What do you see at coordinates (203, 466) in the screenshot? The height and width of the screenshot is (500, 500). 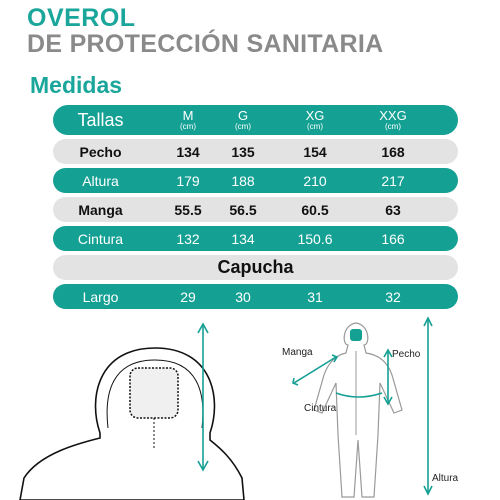 I see `arrow-head-bottom` at bounding box center [203, 466].